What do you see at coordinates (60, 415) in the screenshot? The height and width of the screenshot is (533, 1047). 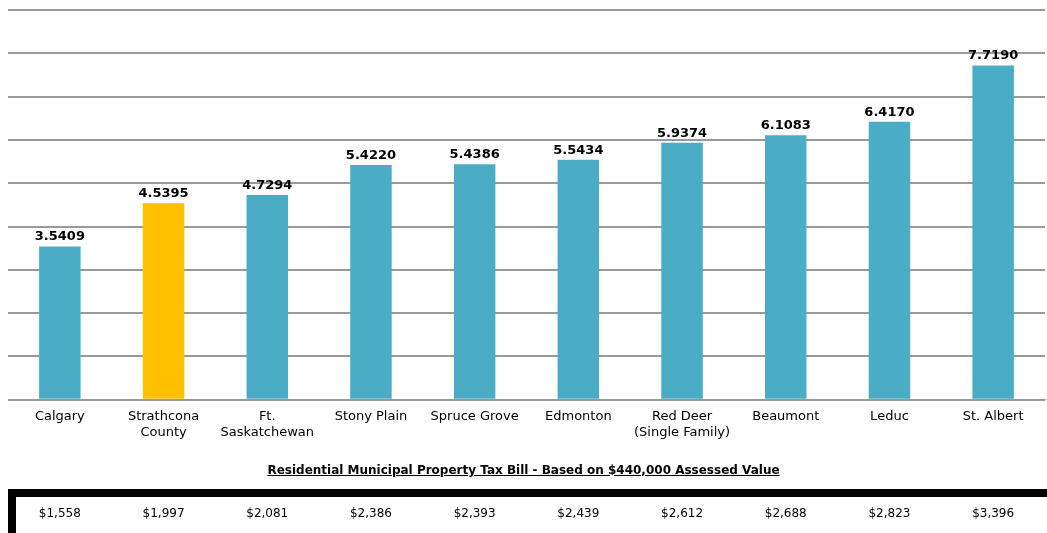 I see `x-tick-label: Calgary` at bounding box center [60, 415].